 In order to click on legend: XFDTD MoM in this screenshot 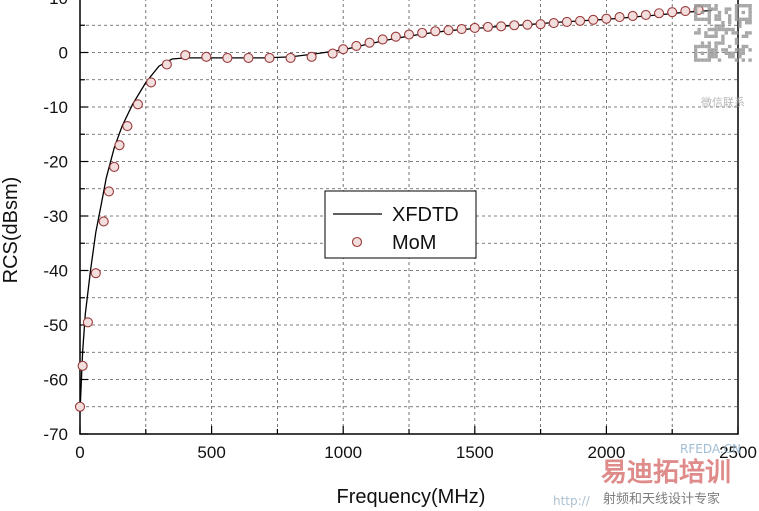, I will do `click(400, 224)`.